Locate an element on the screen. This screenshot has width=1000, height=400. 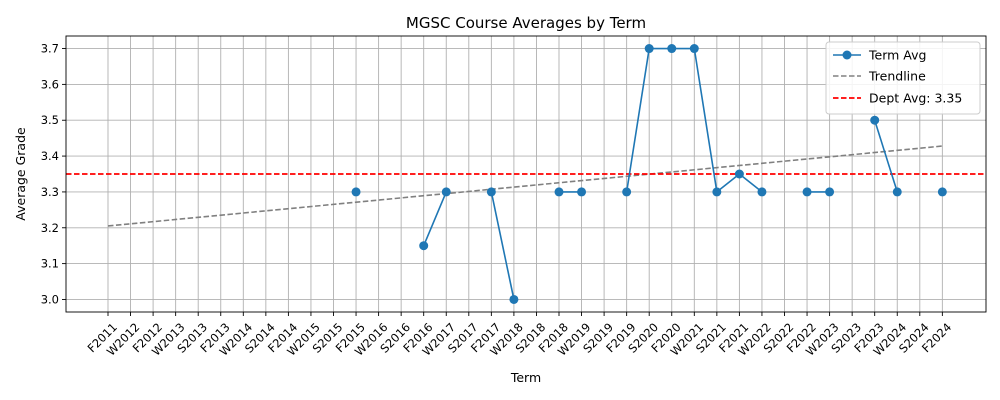
legend-term-avg-label: Term Avg is located at coordinates (897, 55).